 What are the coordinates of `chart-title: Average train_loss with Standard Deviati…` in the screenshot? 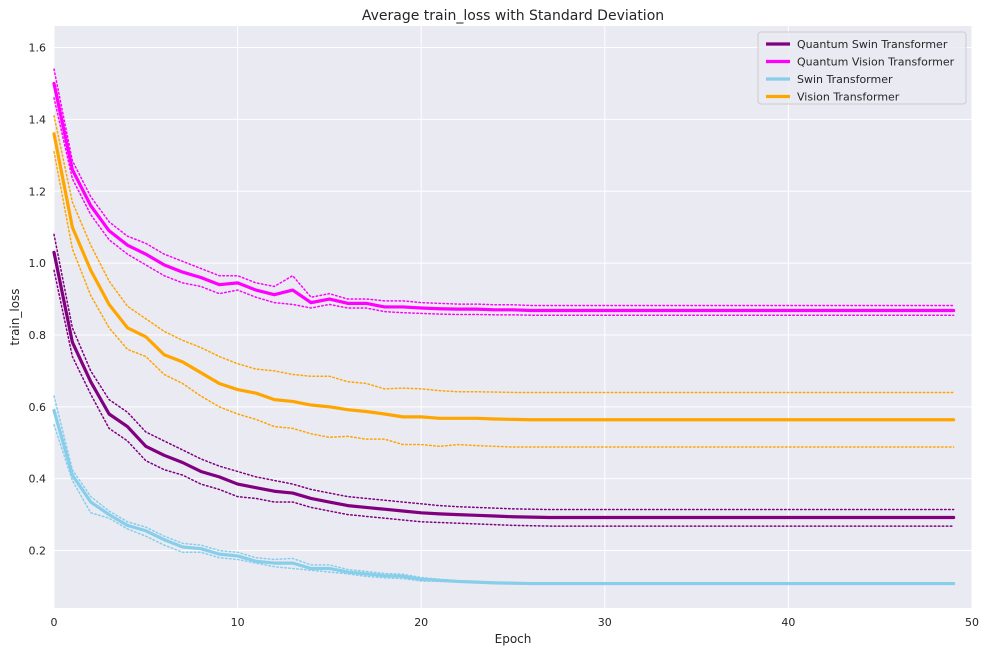 It's located at (513, 16).